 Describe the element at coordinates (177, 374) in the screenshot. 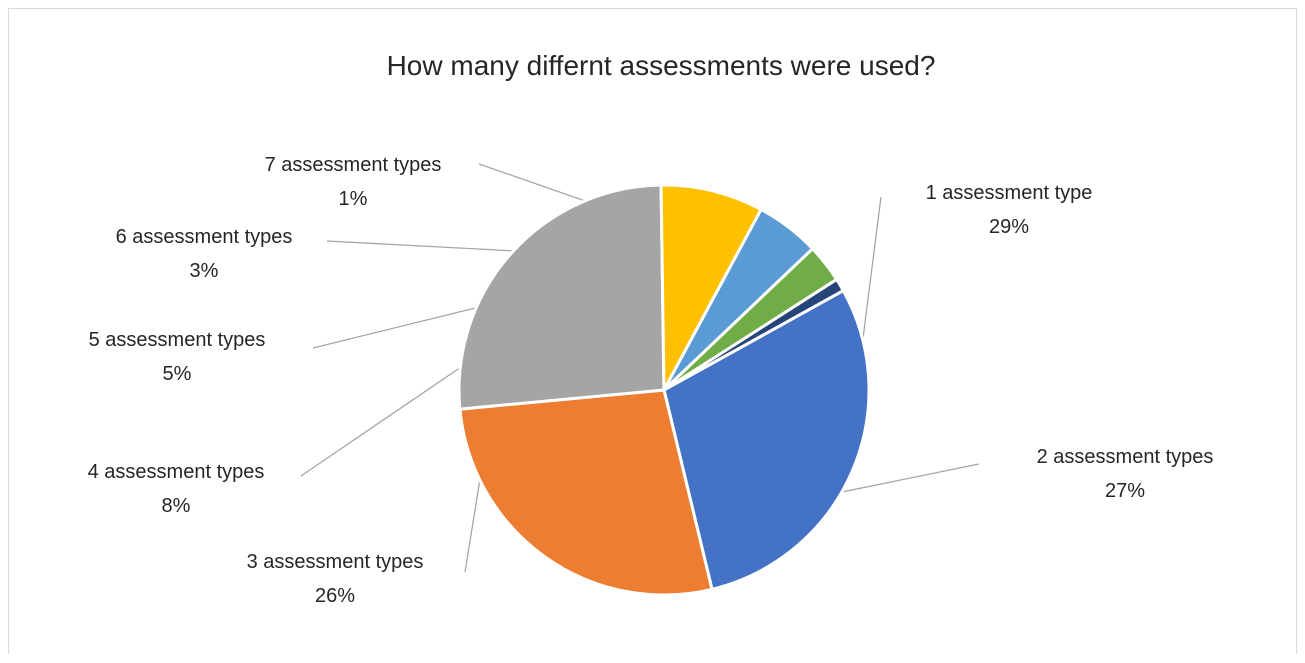

I see `data-label-value-5-assessment-types: 5%` at that location.